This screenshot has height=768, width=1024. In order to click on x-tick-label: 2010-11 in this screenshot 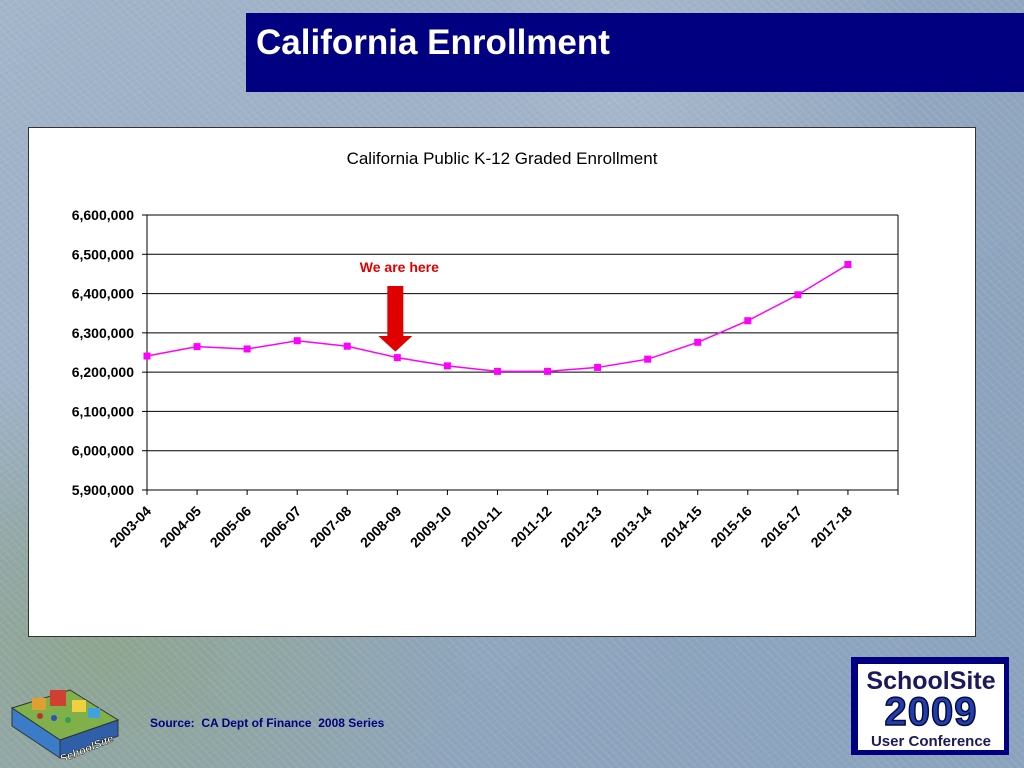, I will do `click(480, 526)`.